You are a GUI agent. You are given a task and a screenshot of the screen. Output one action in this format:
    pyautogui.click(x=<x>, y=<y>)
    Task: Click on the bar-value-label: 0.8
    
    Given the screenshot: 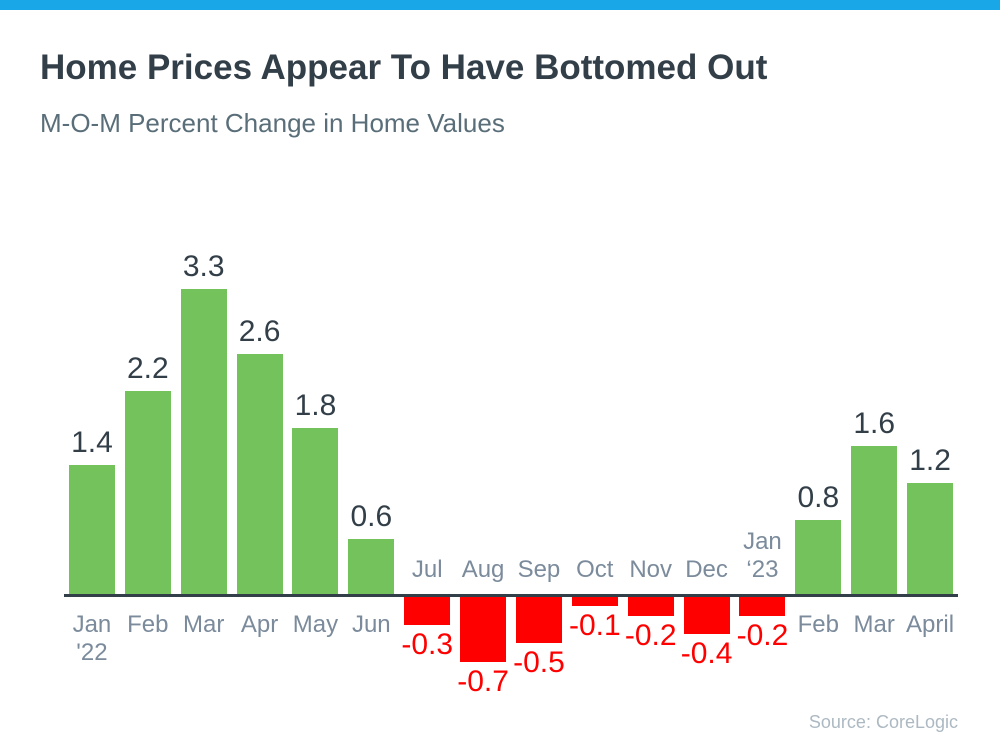 What is the action you would take?
    pyautogui.click(x=818, y=497)
    